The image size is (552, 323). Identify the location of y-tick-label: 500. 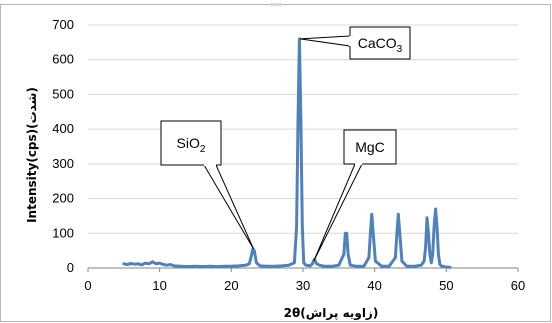
(63, 93).